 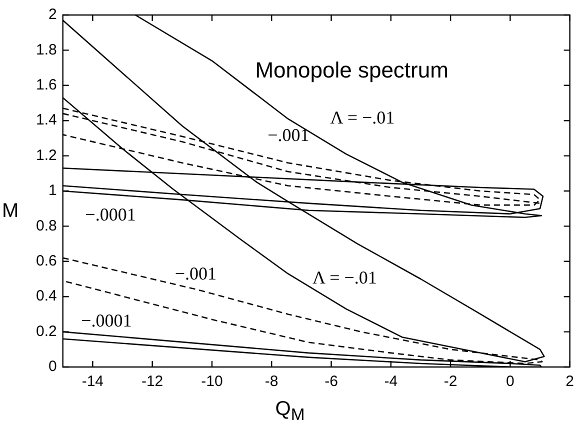 I want to click on x-tick-label: 2, so click(x=570, y=381).